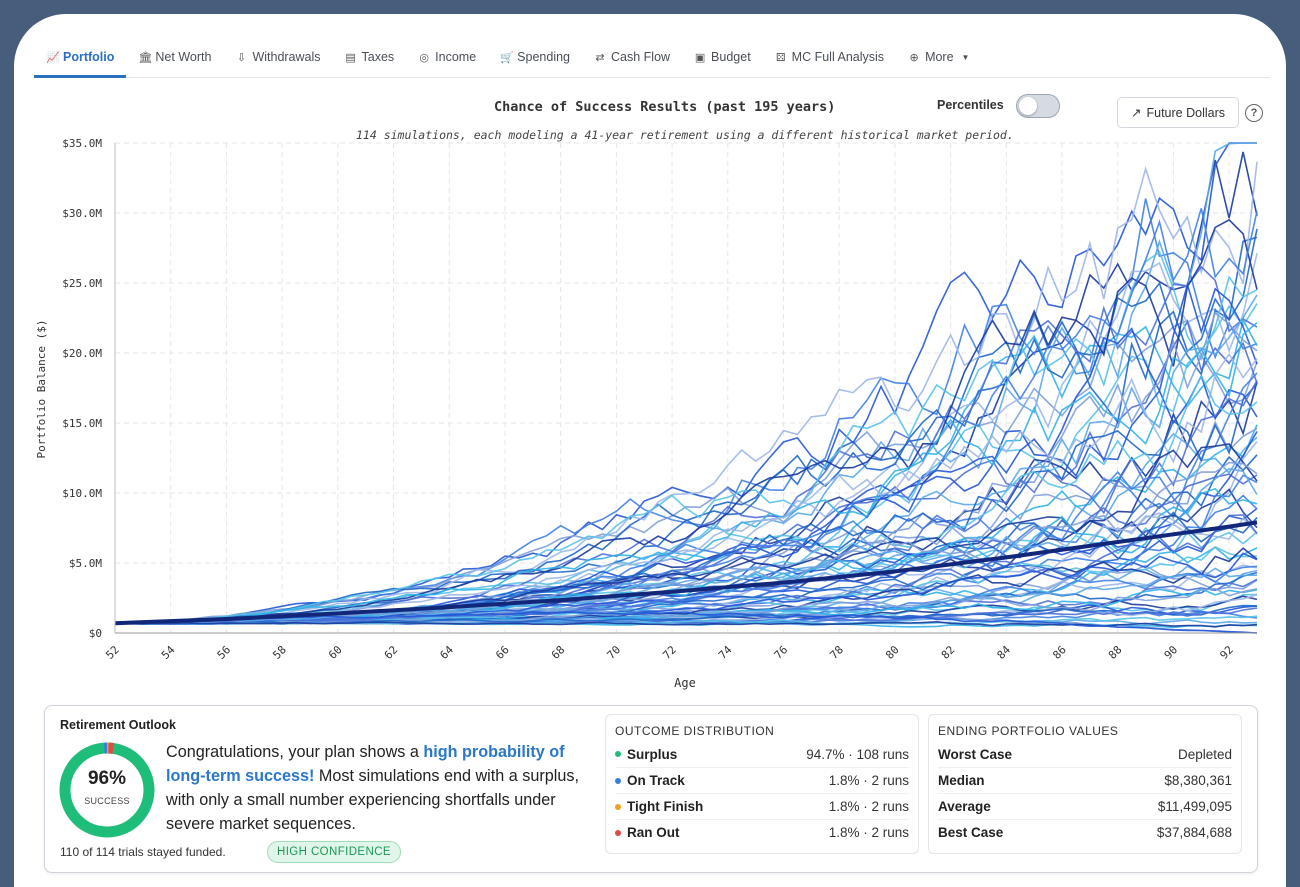 The height and width of the screenshot is (887, 1300). I want to click on tab-spending: 🛒 Spending, so click(535, 57).